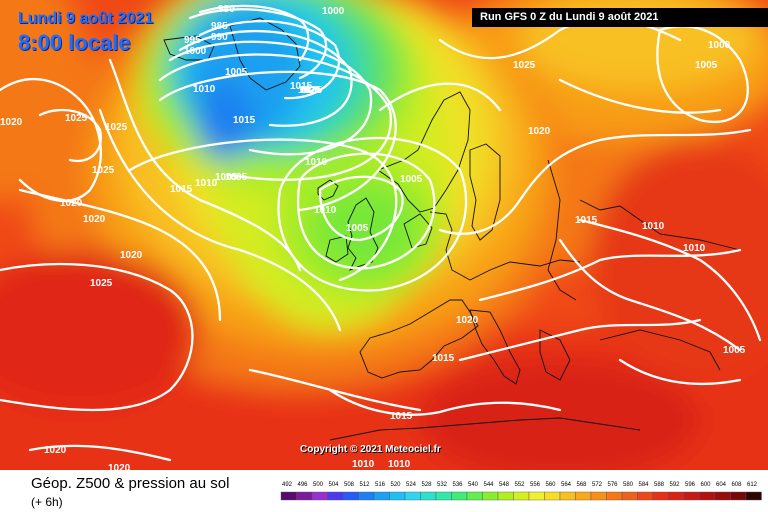  What do you see at coordinates (659, 485) in the screenshot?
I see `scale-tick-label: 588` at bounding box center [659, 485].